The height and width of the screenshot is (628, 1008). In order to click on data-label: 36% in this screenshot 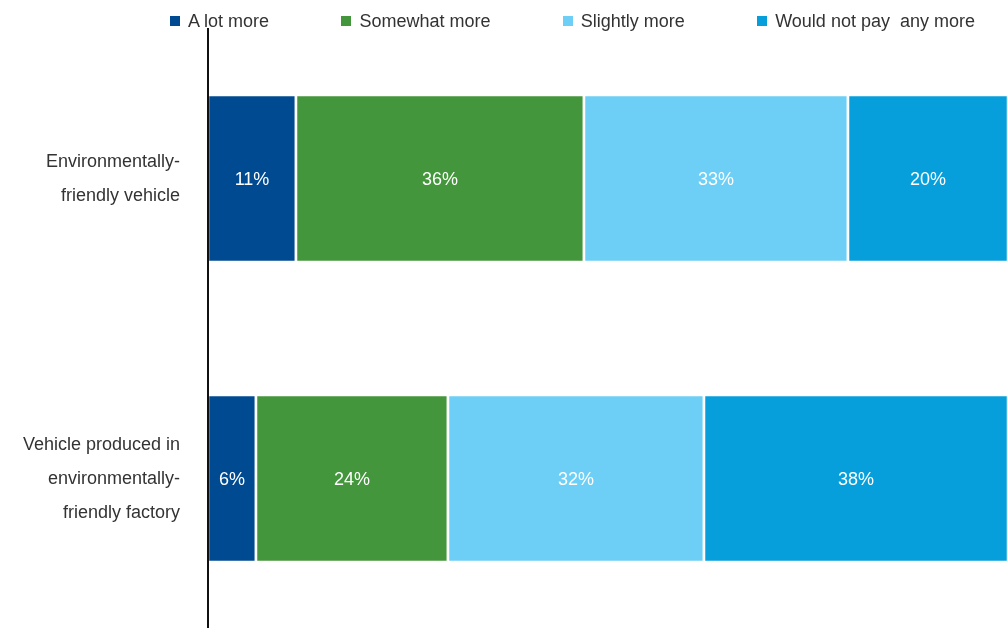, I will do `click(440, 178)`.